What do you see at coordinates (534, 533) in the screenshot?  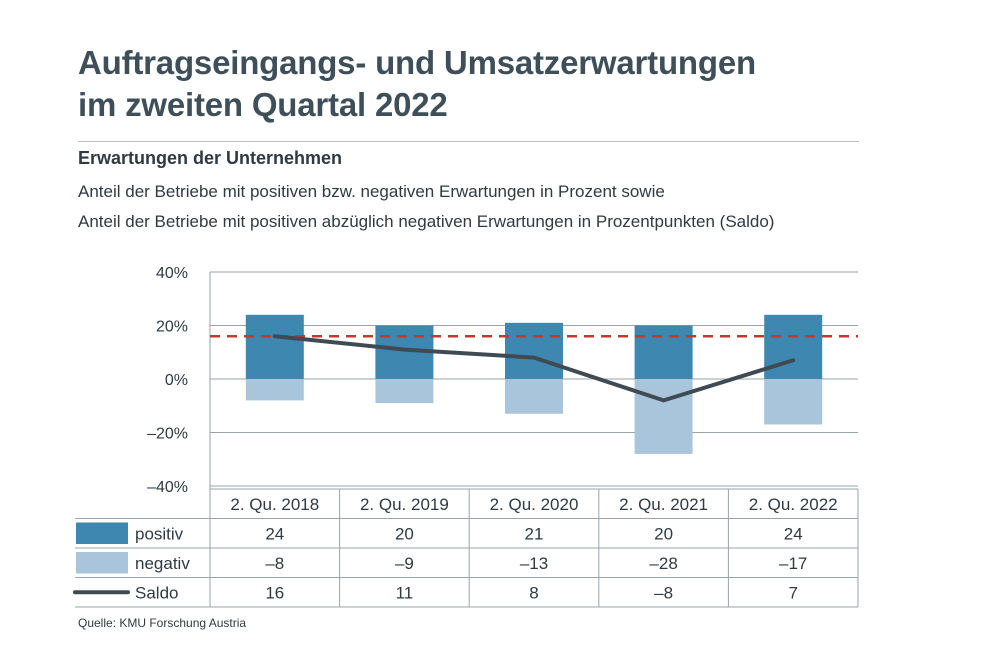 I see `table-cell-positiv: 21` at bounding box center [534, 533].